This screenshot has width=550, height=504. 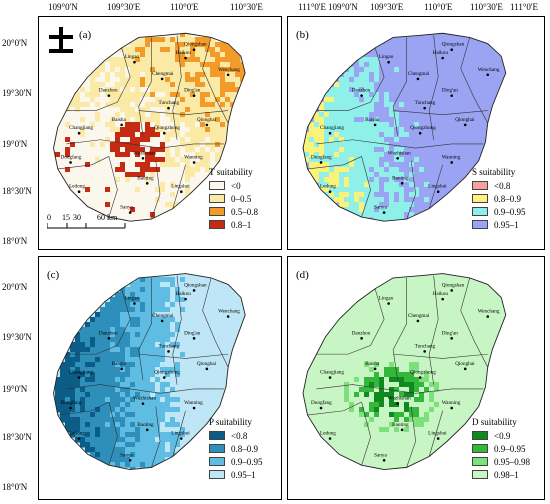 I want to click on legend-item: 0.95–1, so click(x=499, y=224).